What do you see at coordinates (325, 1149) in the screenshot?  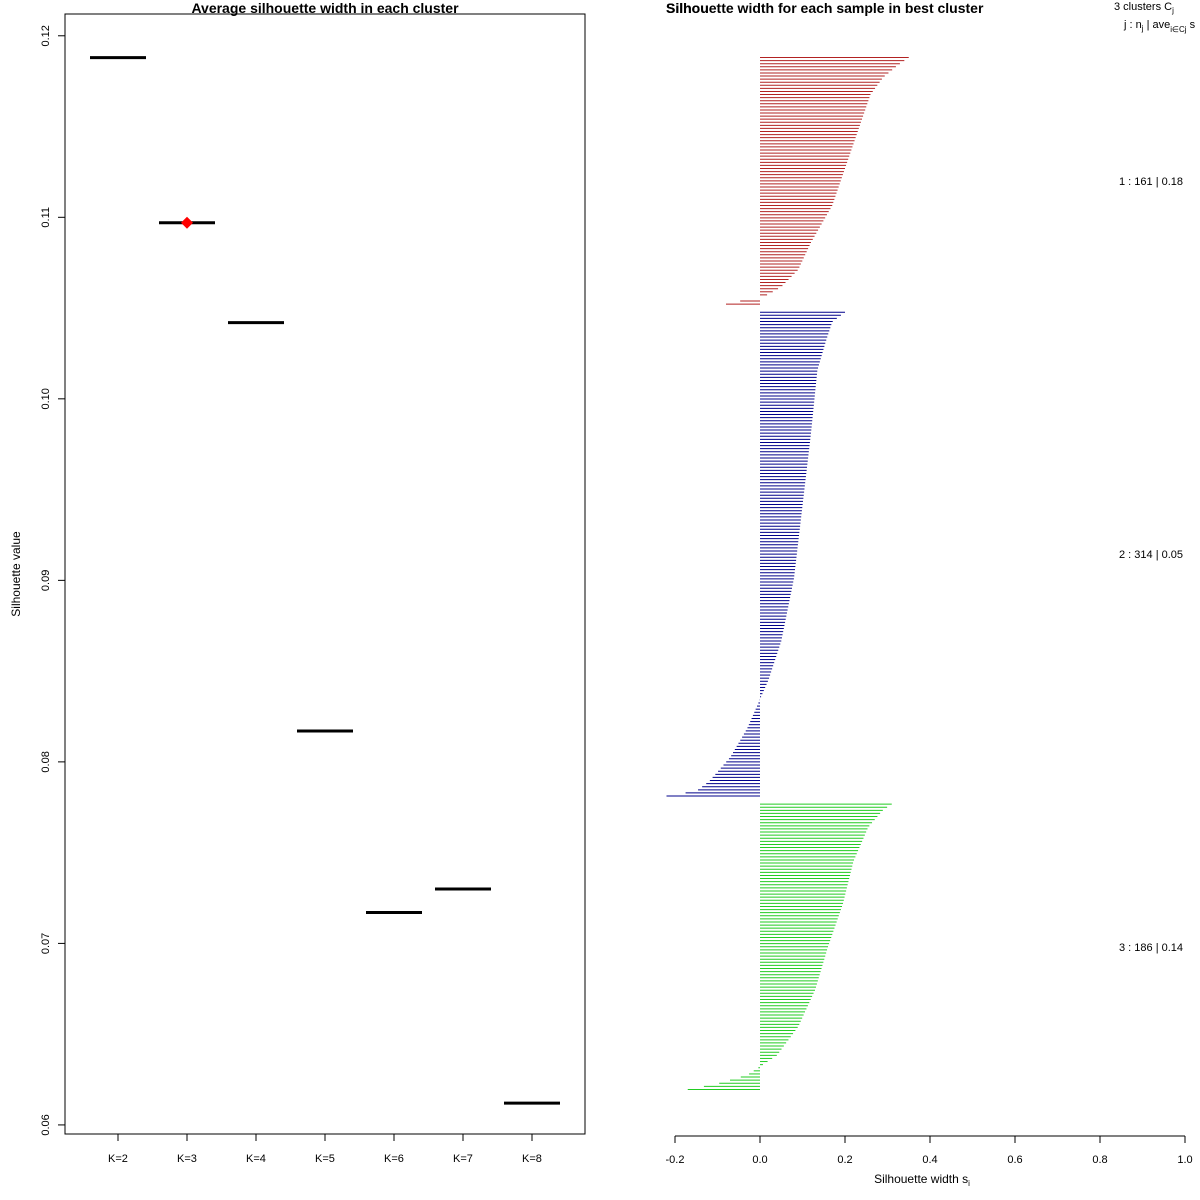 I see `left-x-axis: K=2 K=3 K=4 K=5 K=6 K=7 K=8` at bounding box center [325, 1149].